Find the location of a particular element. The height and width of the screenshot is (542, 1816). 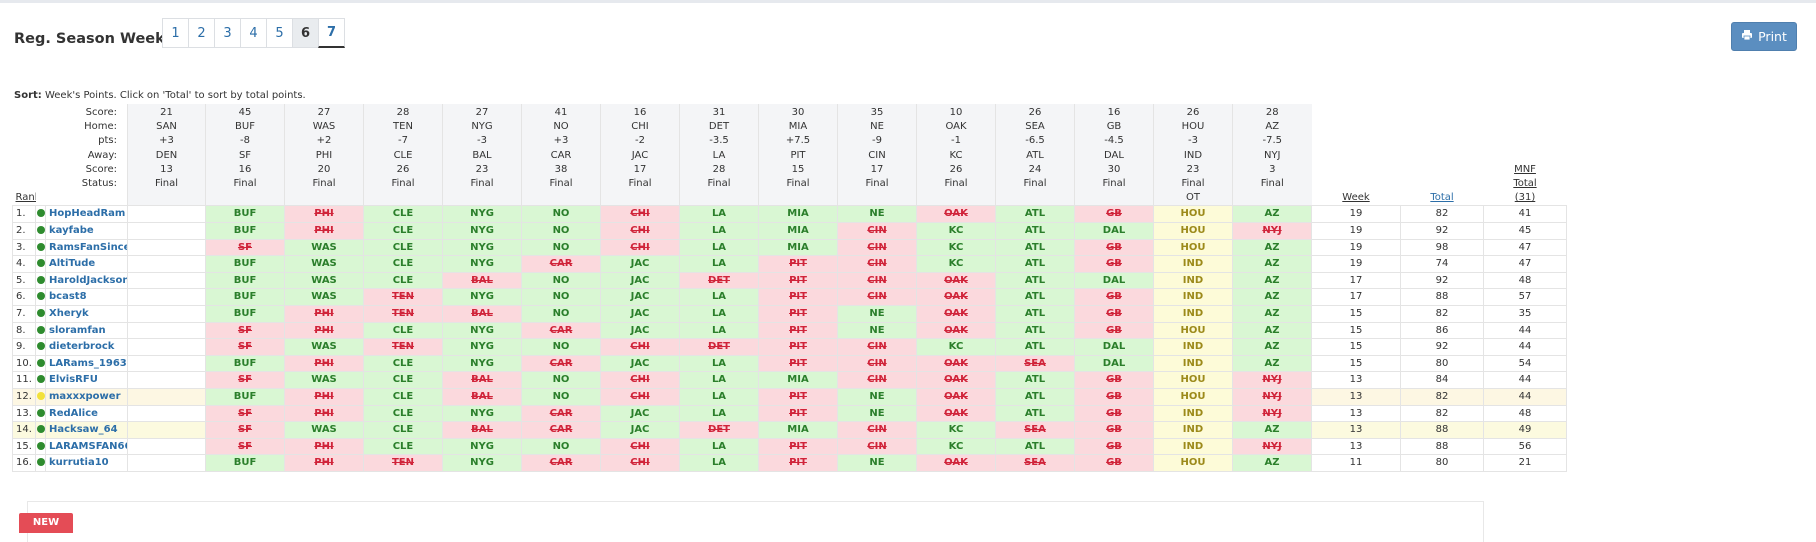

week-points: 11 is located at coordinates (1356, 463).